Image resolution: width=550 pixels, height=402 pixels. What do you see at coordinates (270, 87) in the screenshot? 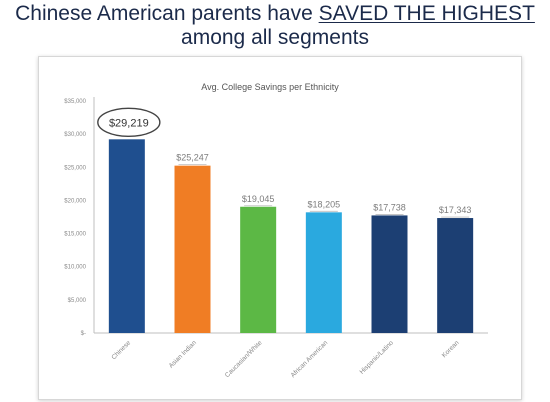
I see `chart-title: Avg. College Savings per Ethnicity` at bounding box center [270, 87].